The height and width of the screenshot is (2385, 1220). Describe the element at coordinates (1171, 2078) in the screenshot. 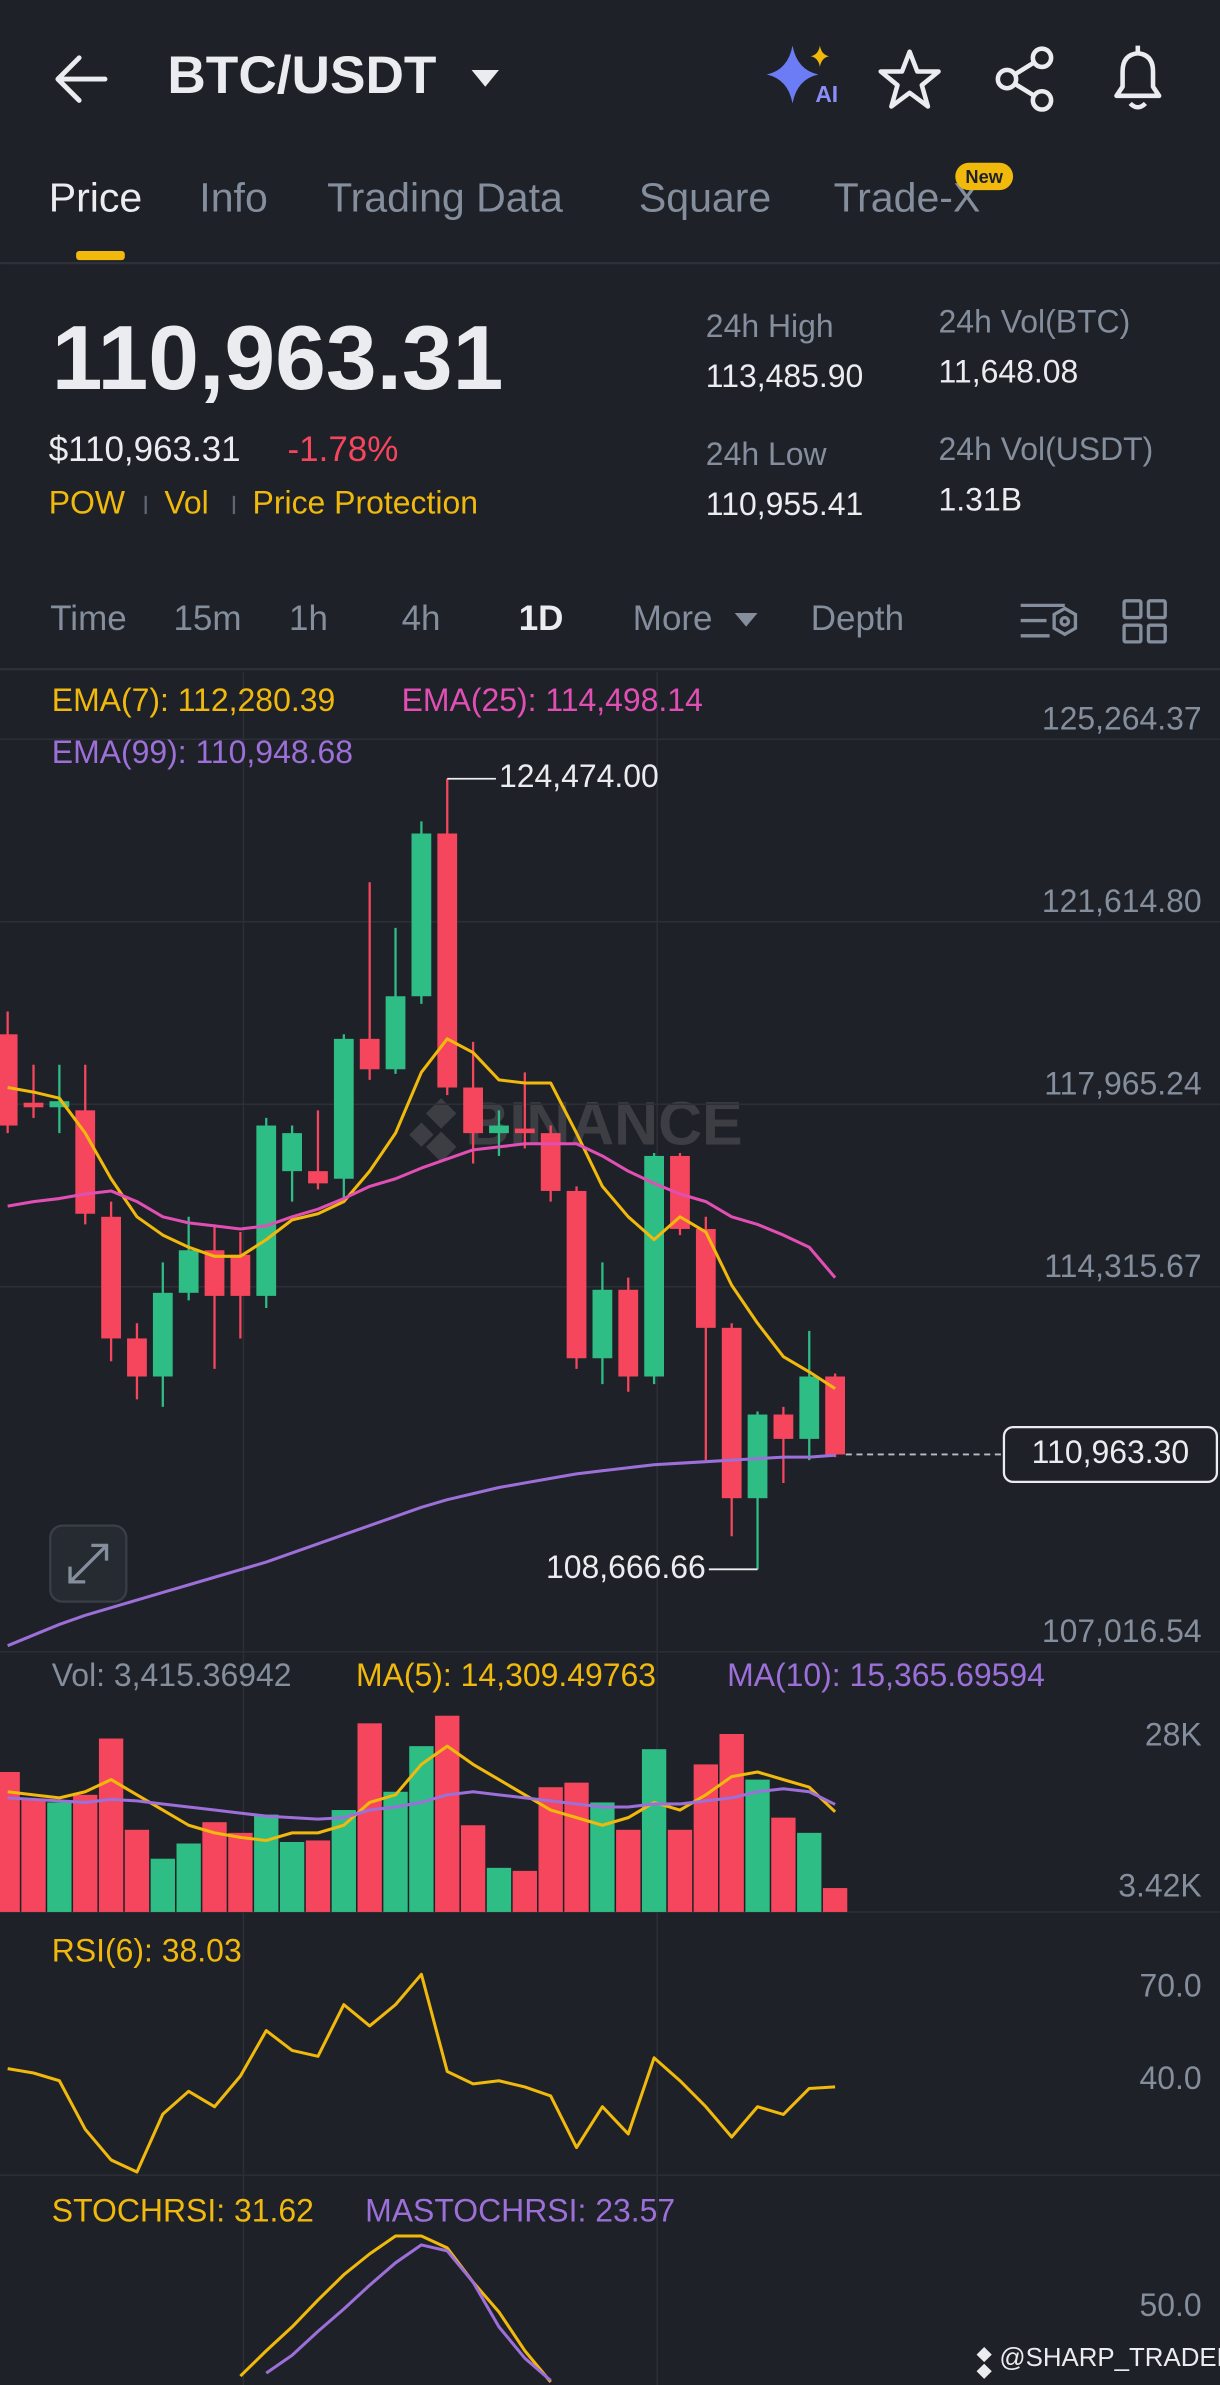

I see `y-tick-label: 40.0` at that location.